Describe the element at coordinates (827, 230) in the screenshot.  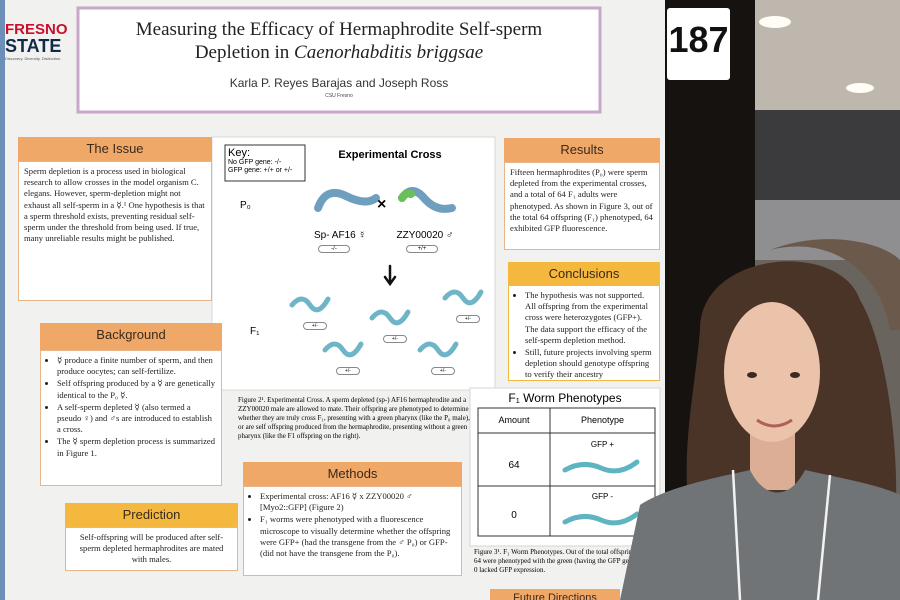
I see `room-window` at that location.